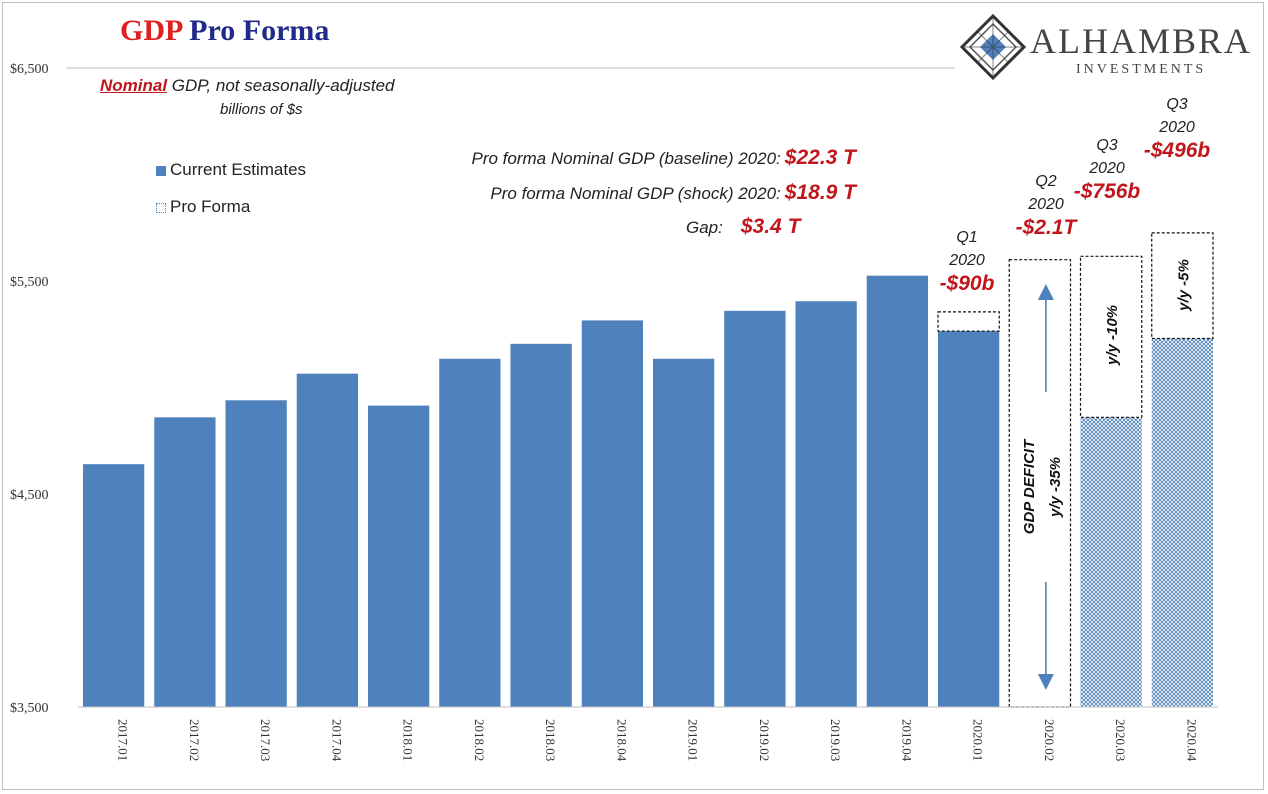 The height and width of the screenshot is (794, 1268). Describe the element at coordinates (550, 740) in the screenshot. I see `x-tick-label: 2018.03` at that location.